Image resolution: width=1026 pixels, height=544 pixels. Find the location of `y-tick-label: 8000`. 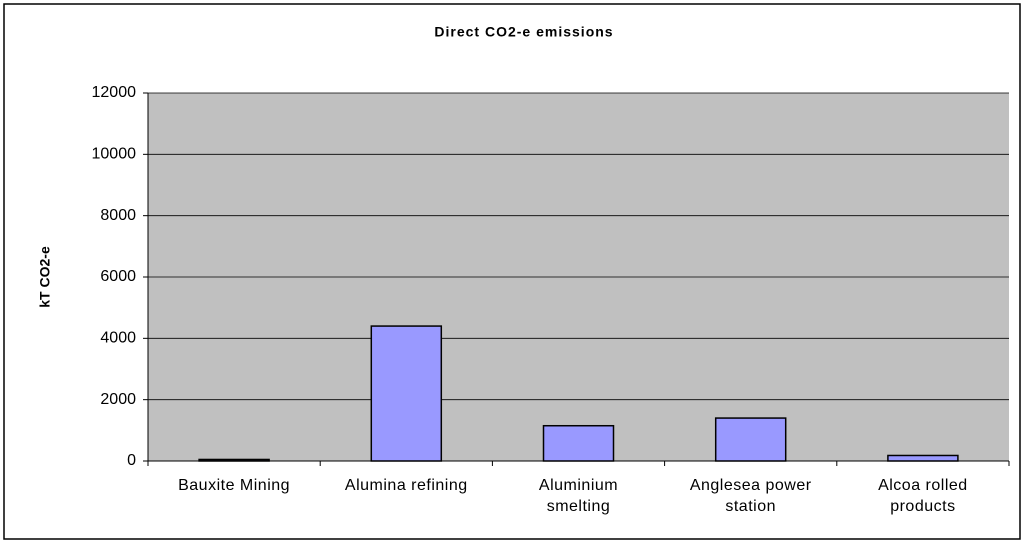

y-tick-label: 8000 is located at coordinates (118, 215).